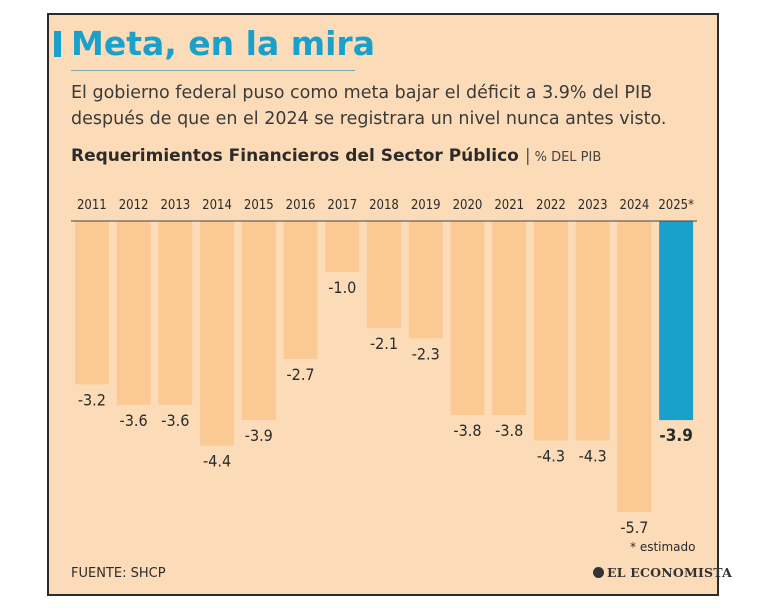  What do you see at coordinates (217, 205) in the screenshot?
I see `x-tick-label: 2014` at bounding box center [217, 205].